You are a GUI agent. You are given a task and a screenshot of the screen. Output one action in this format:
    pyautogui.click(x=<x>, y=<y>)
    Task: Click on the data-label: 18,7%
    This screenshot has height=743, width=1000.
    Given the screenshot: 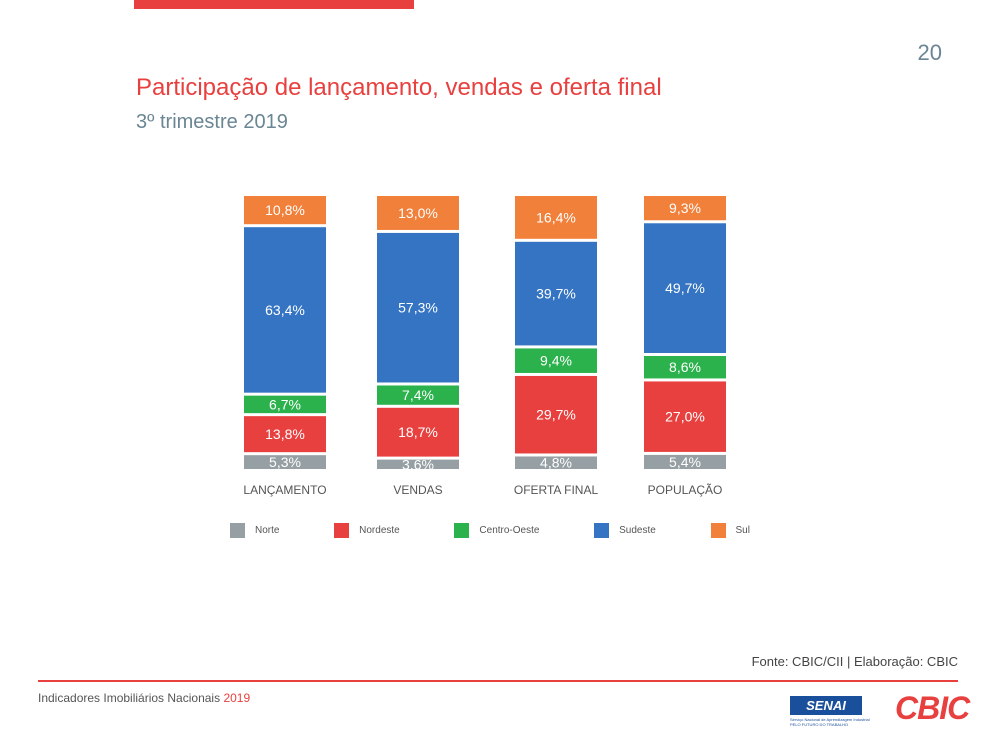 What is the action you would take?
    pyautogui.click(x=418, y=432)
    